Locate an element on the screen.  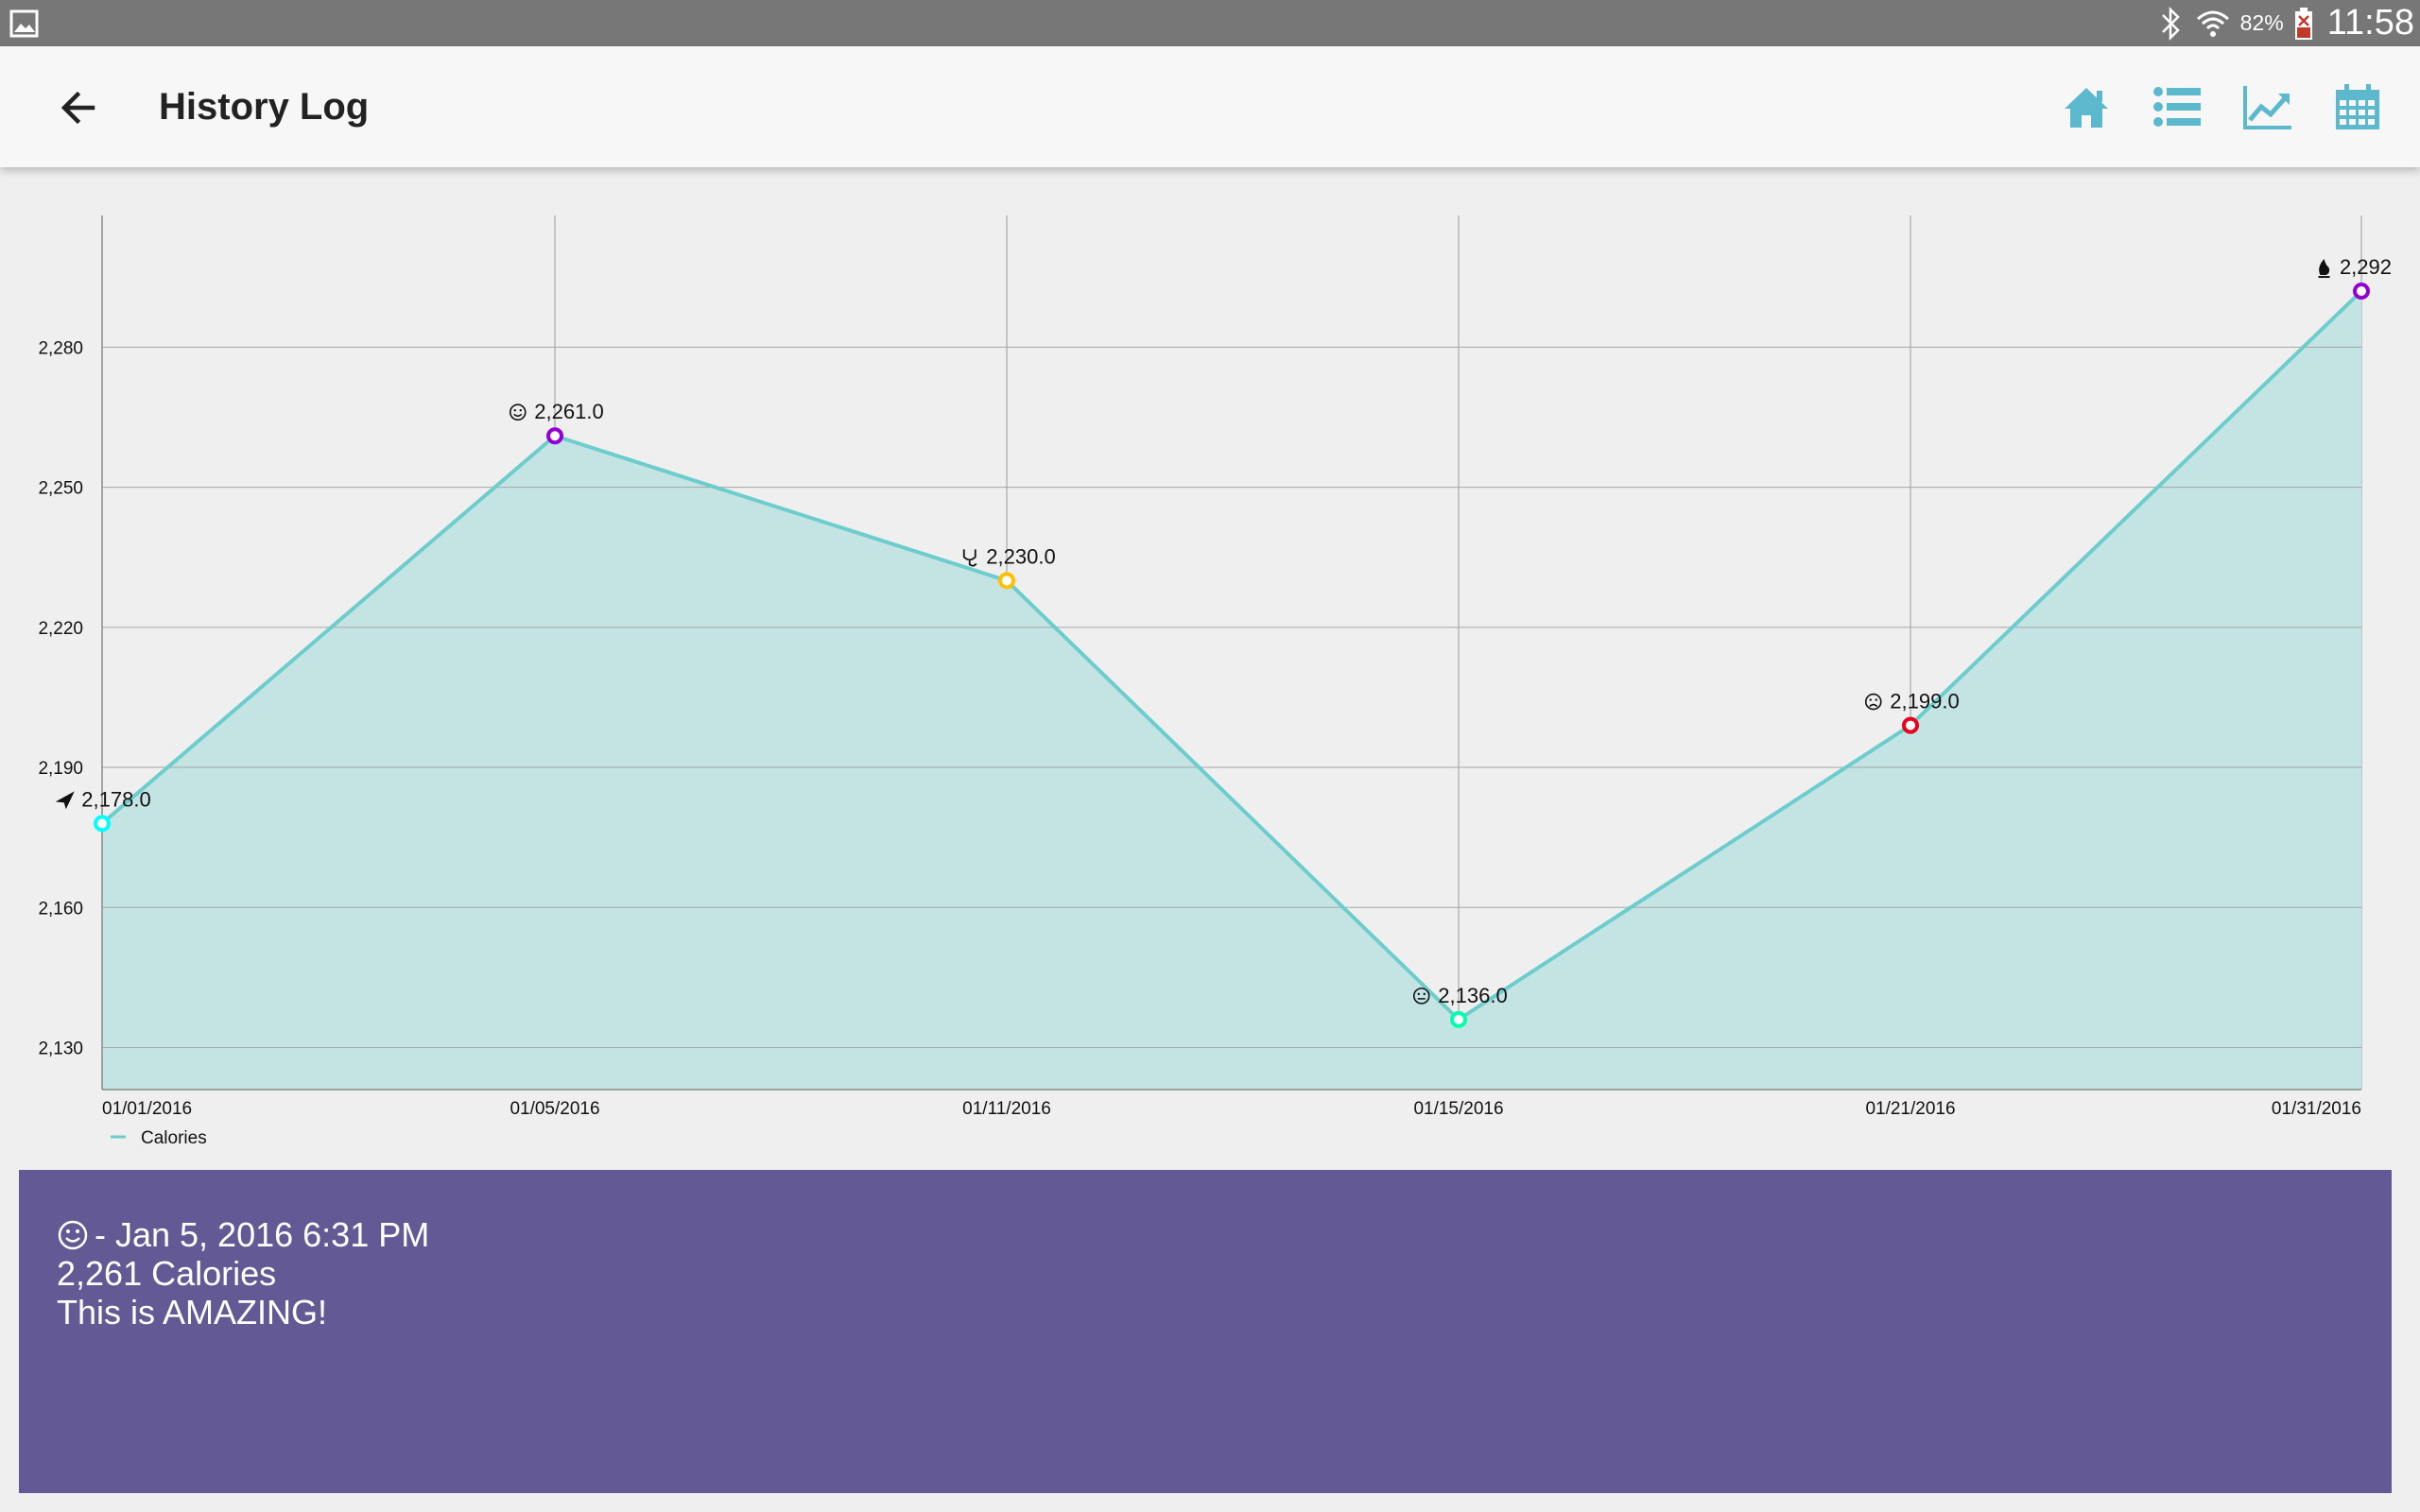
y-tick-label: 2,280 is located at coordinates (60, 348).